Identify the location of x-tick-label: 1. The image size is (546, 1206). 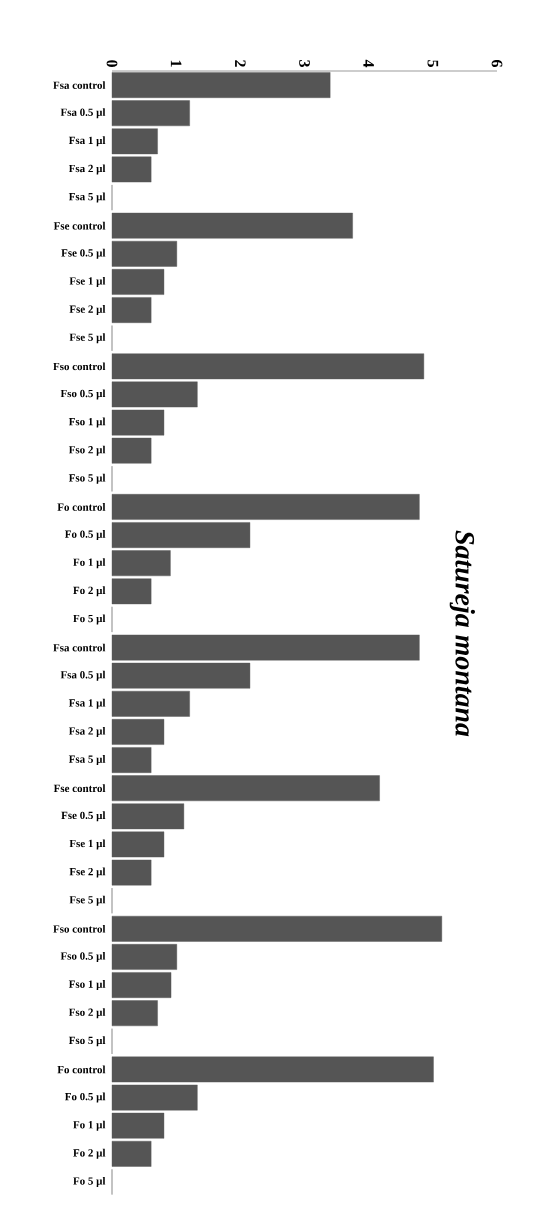
(176, 63).